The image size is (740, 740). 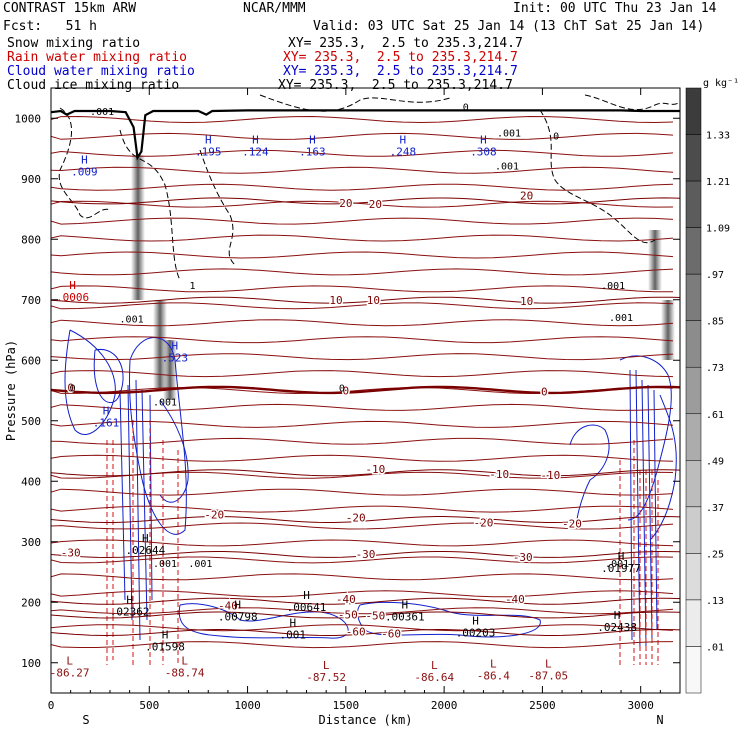 I want to click on x-tick-label: 1500, so click(x=346, y=705).